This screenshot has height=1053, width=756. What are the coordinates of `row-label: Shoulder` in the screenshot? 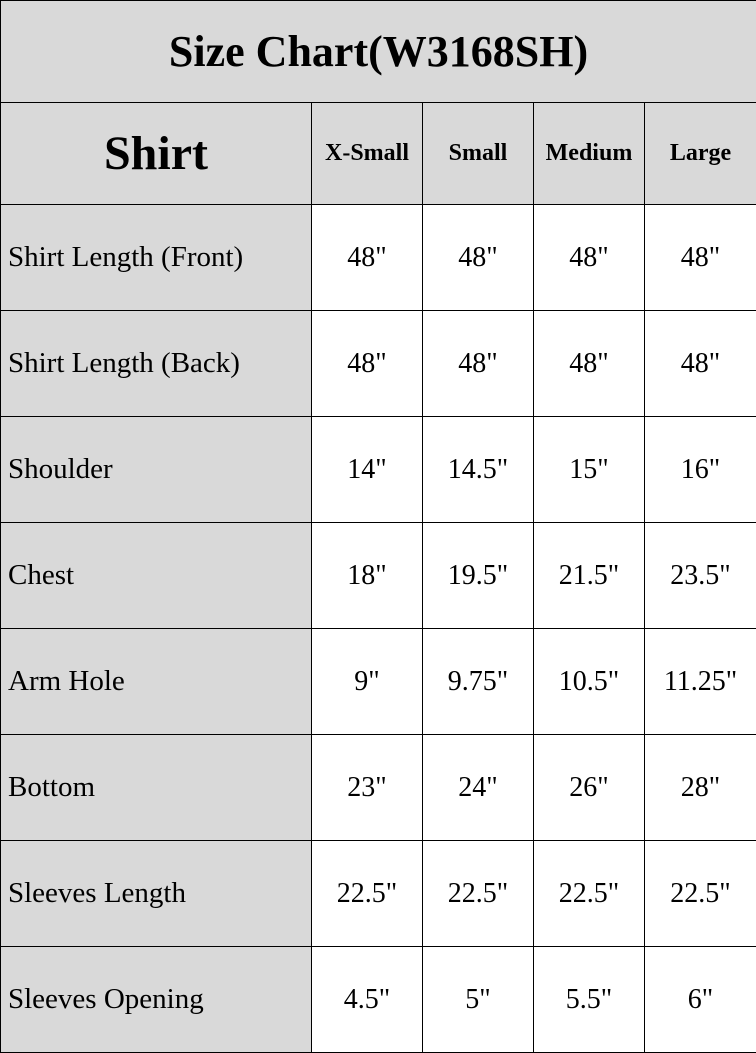 It's located at (156, 470).